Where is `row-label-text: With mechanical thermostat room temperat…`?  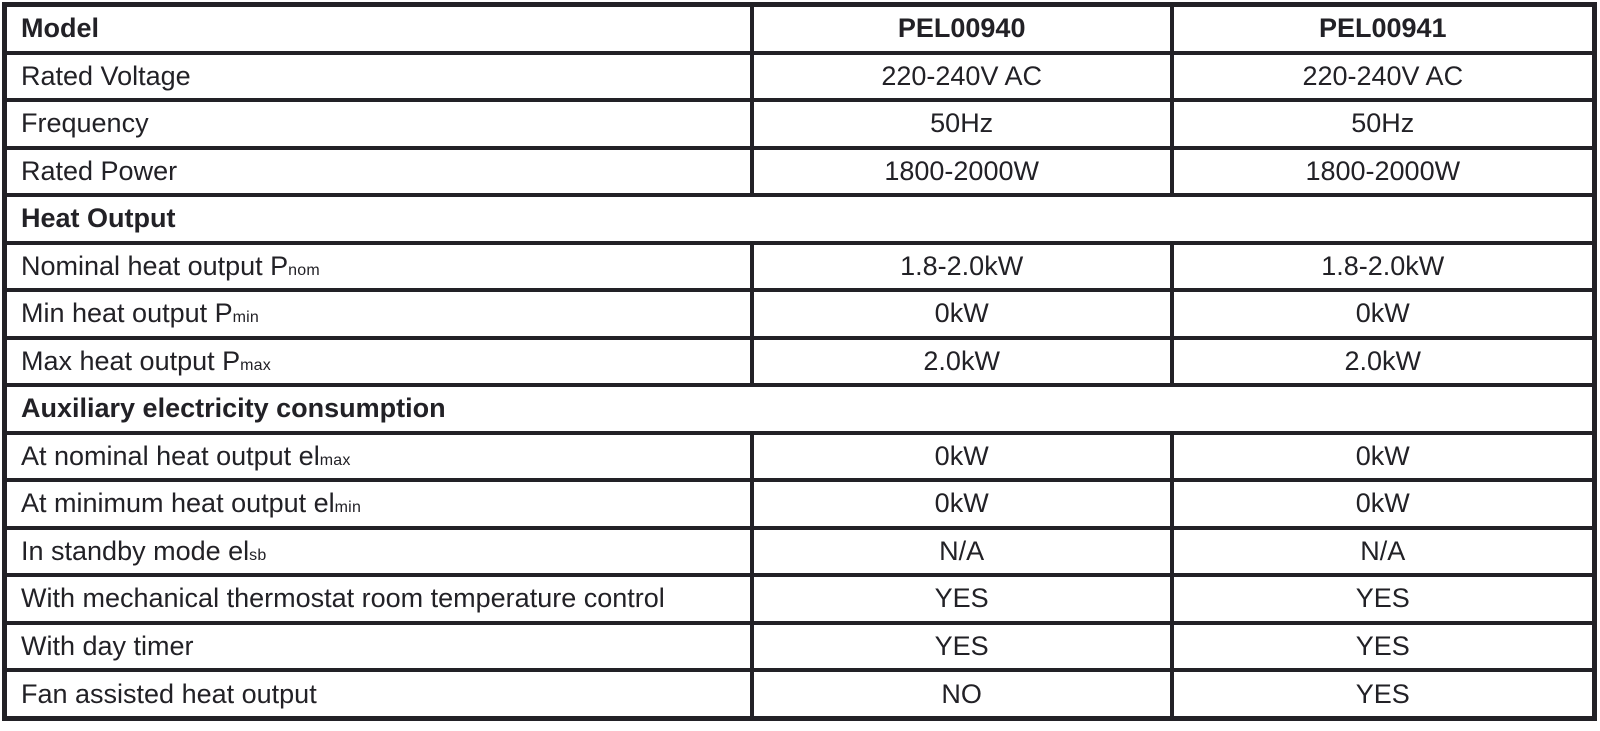 row-label-text: With mechanical thermostat room temperat… is located at coordinates (343, 598).